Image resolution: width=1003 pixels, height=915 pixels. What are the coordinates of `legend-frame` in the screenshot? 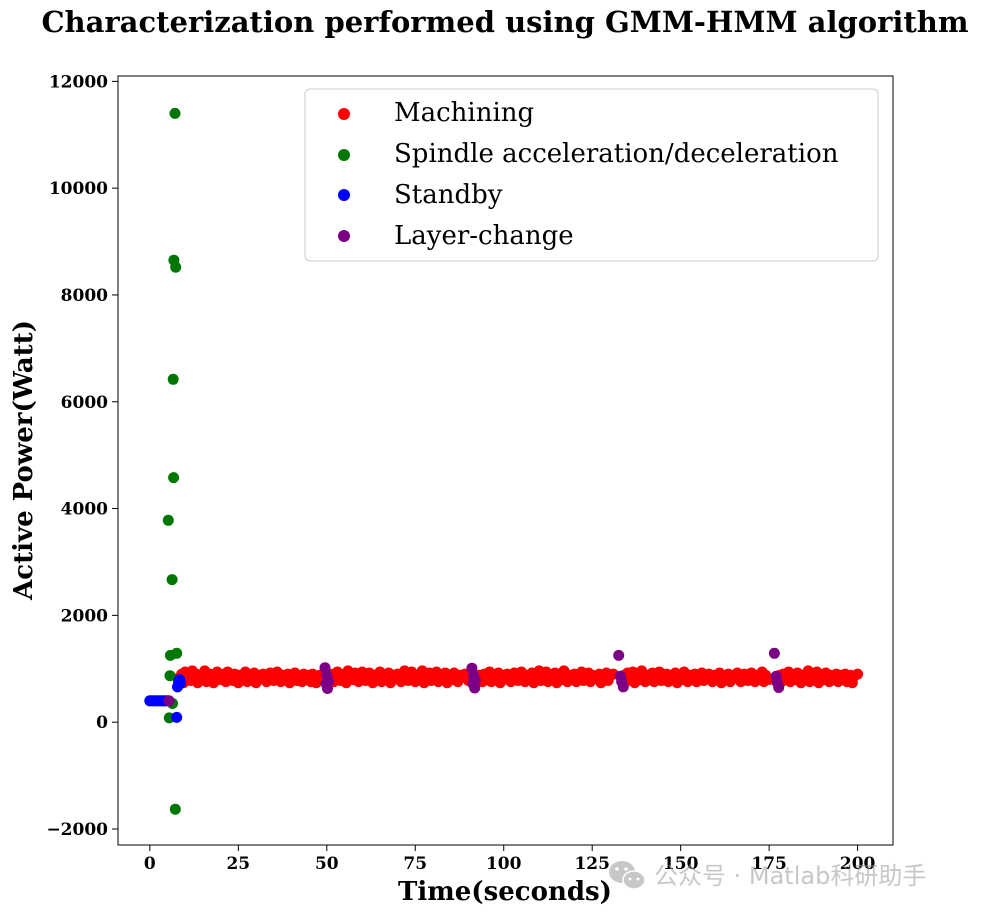 It's located at (591, 175).